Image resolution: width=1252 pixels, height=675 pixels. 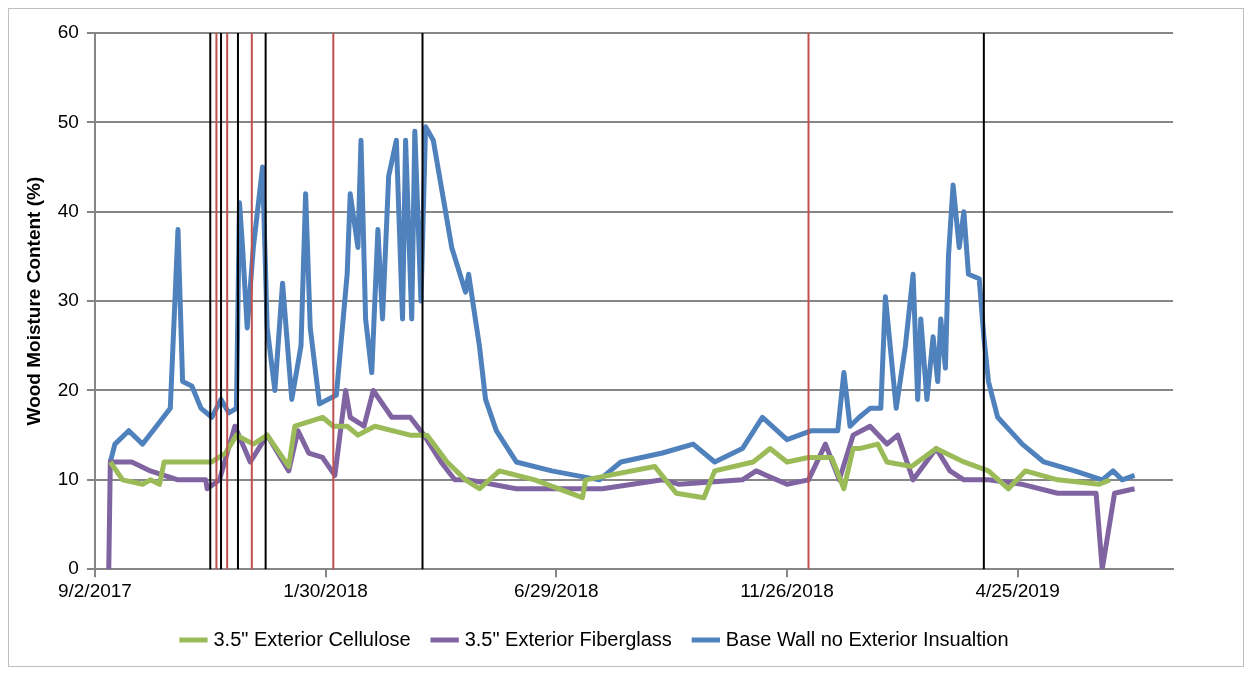 I want to click on x-tick-label: 6/29/2018, so click(x=556, y=590).